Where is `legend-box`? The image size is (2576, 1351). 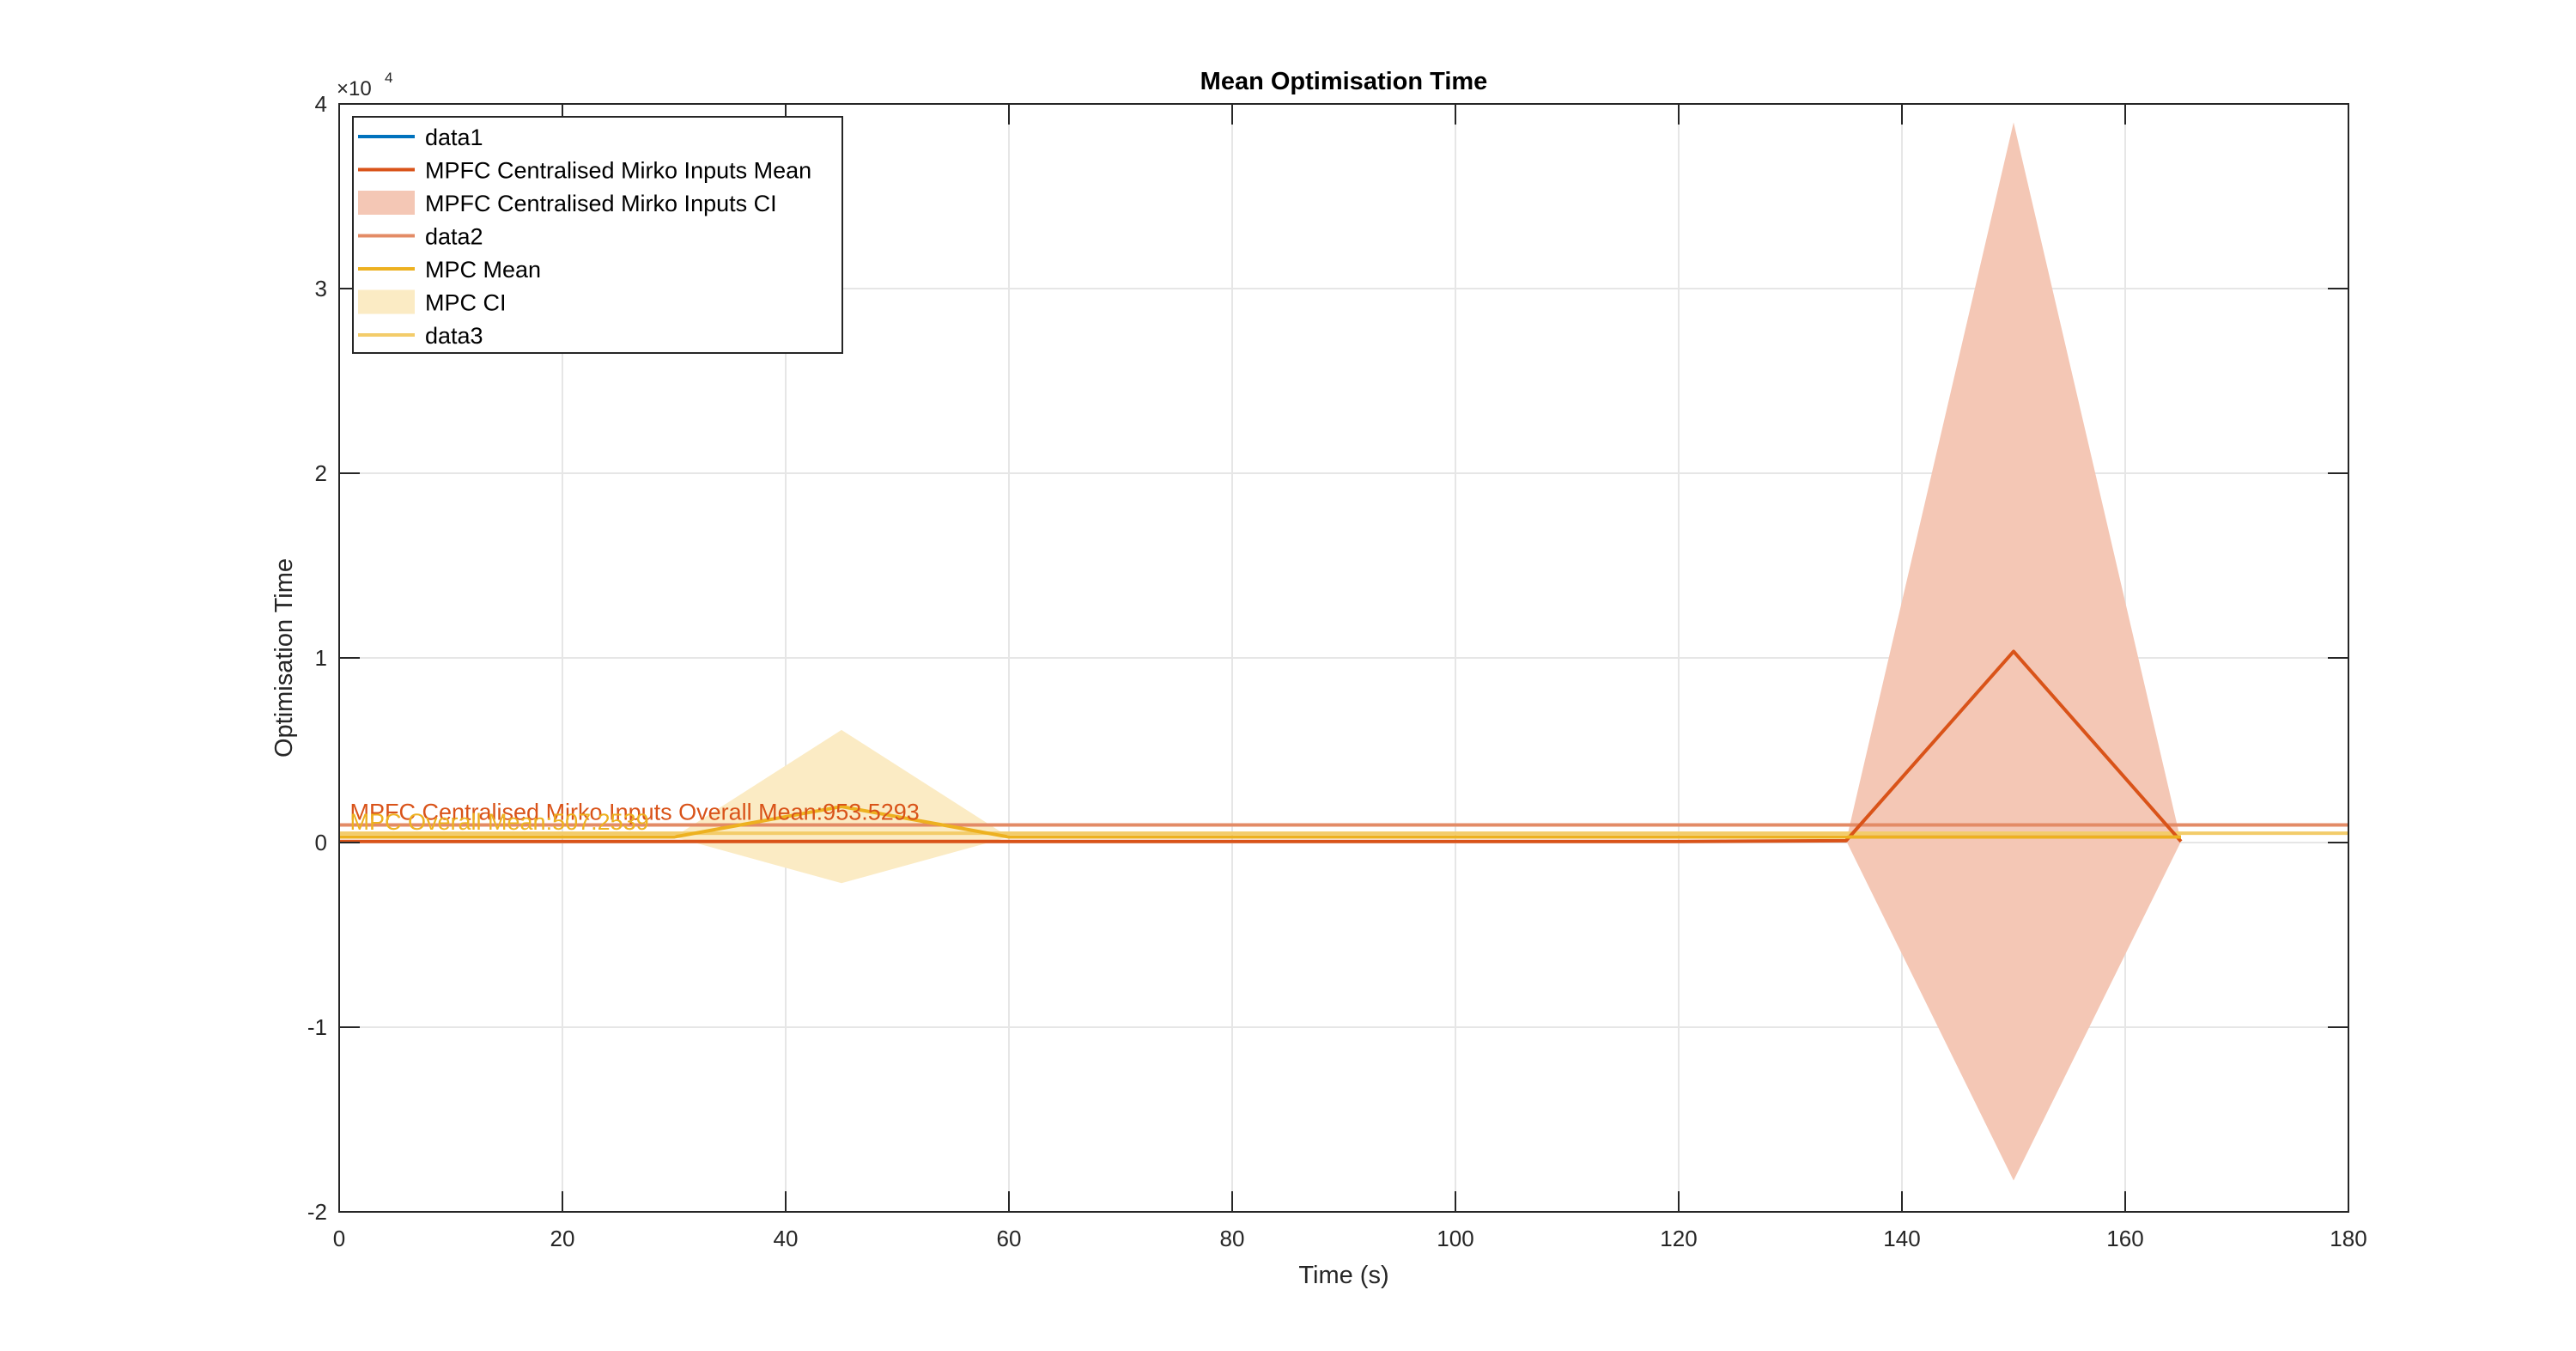
legend-box is located at coordinates (597, 235).